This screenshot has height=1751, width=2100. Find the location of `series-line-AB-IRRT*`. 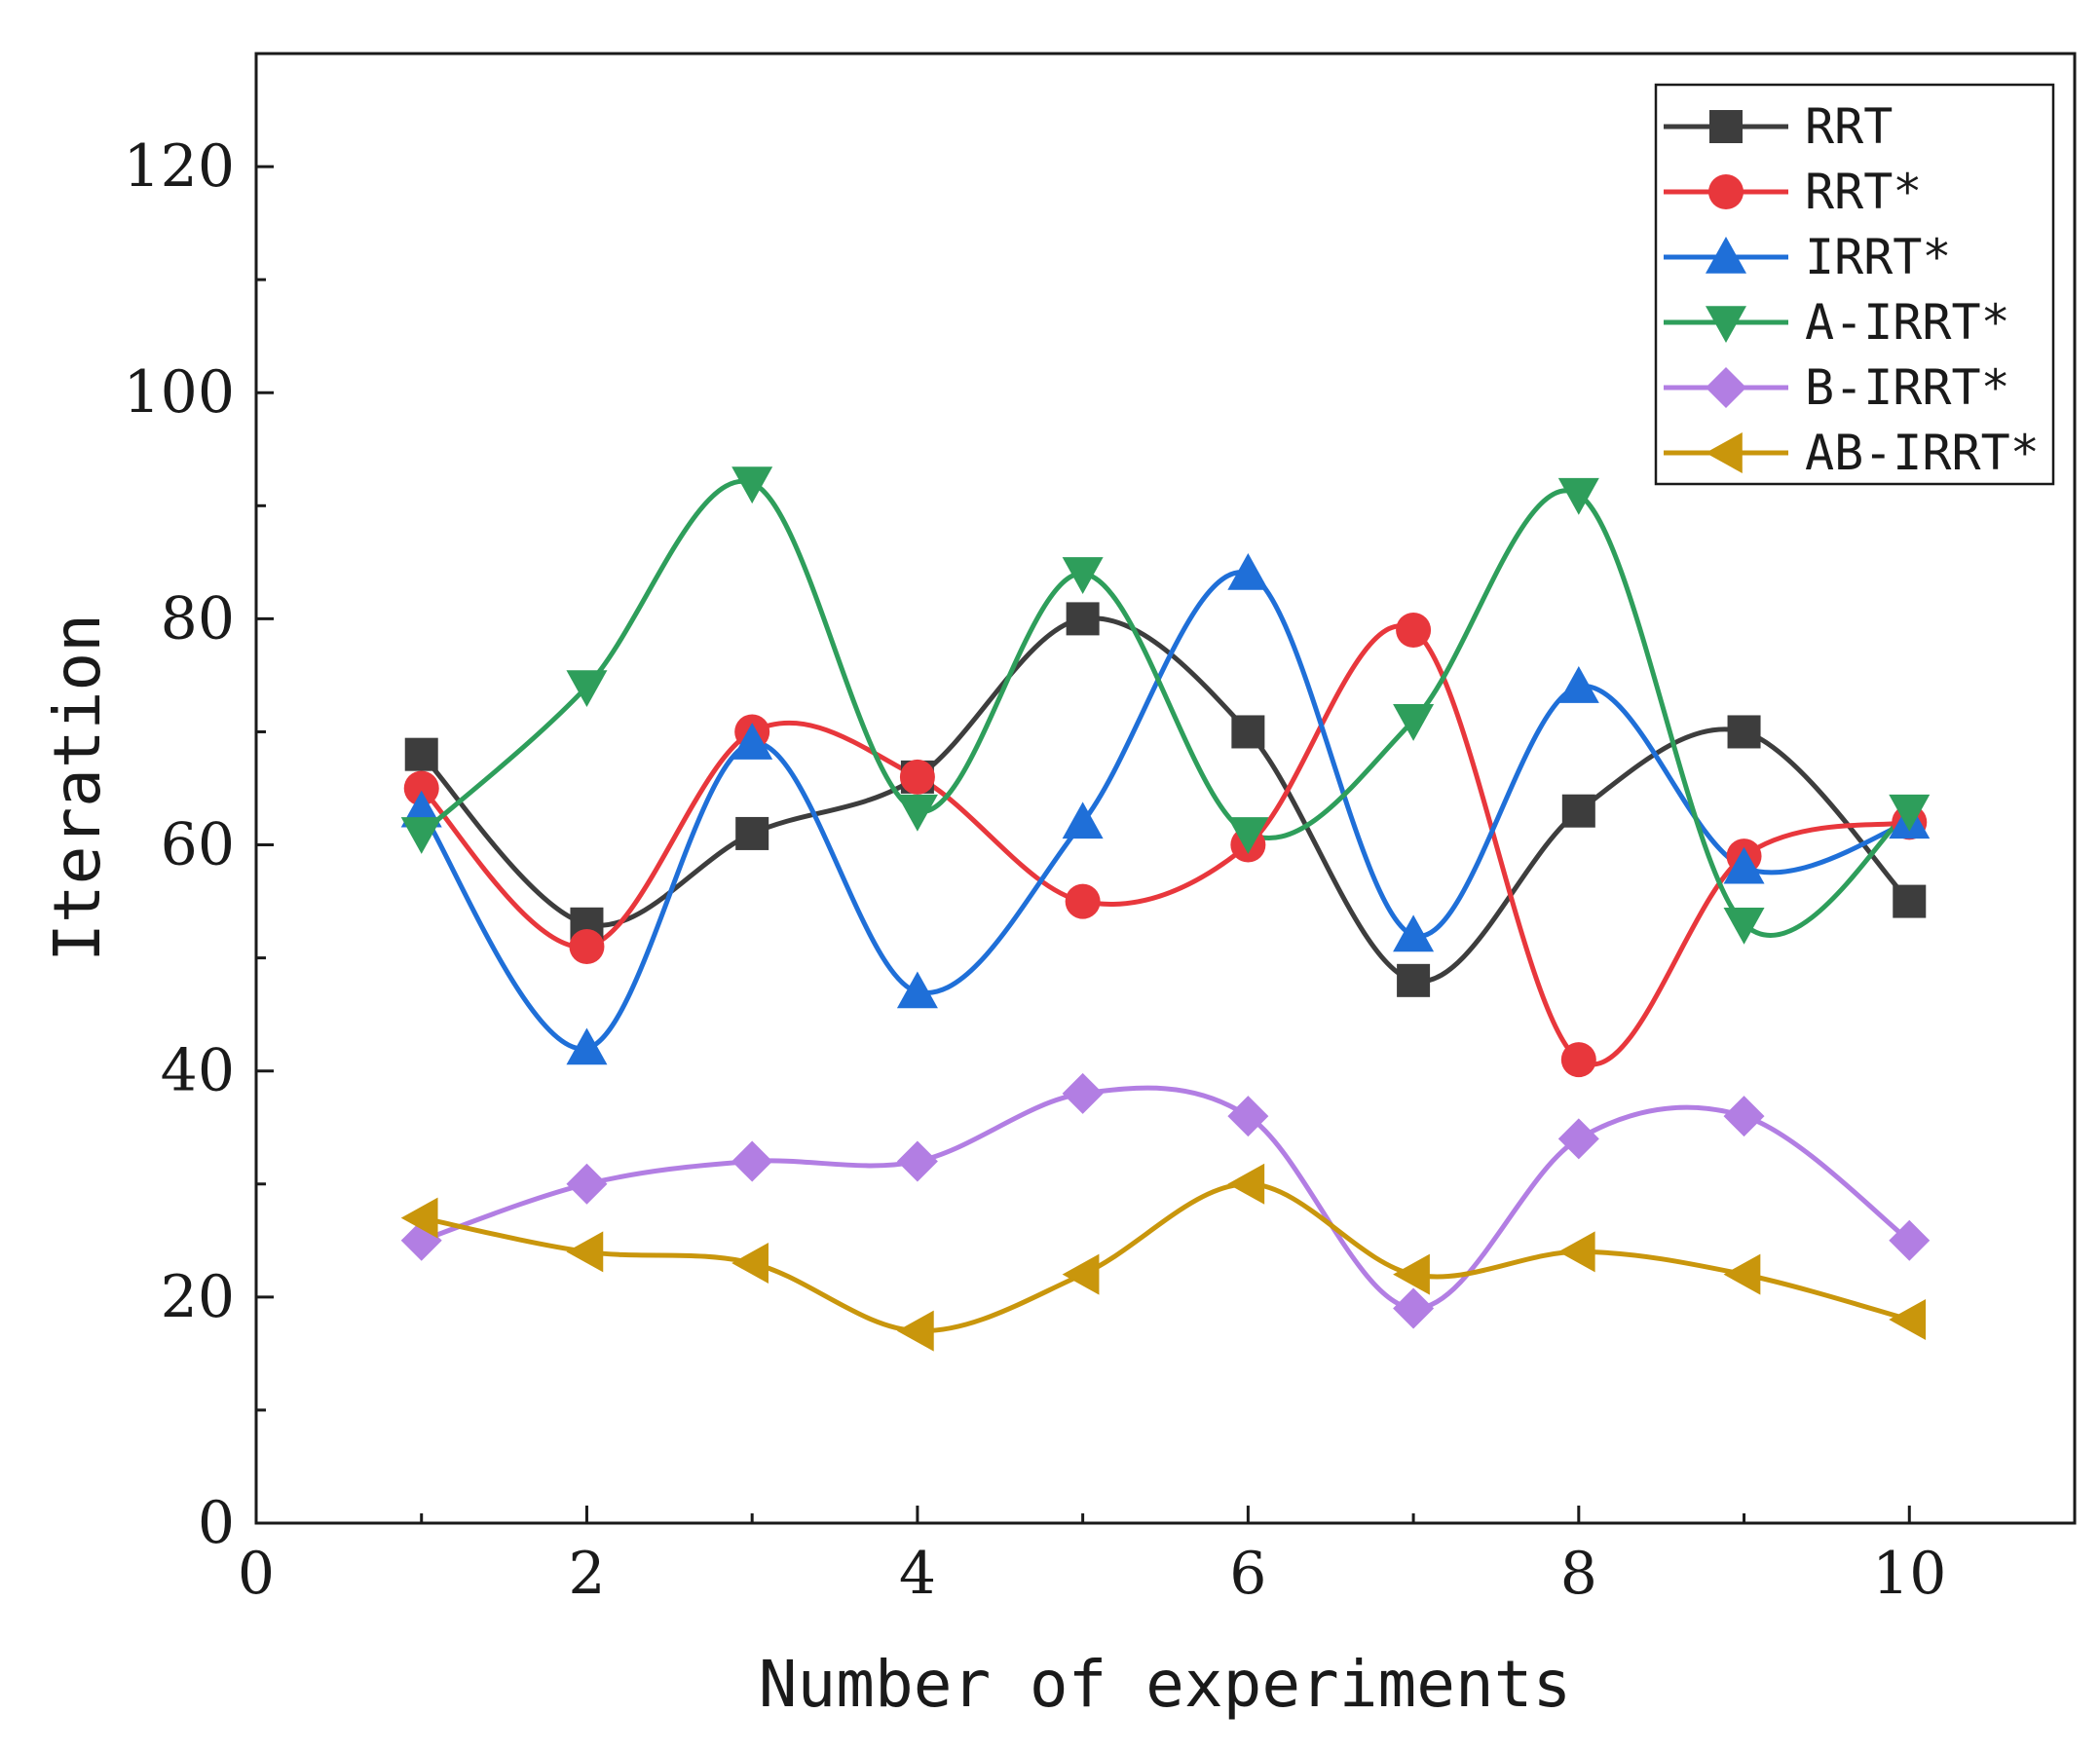

series-line-AB-IRRT* is located at coordinates (1165, 1257).